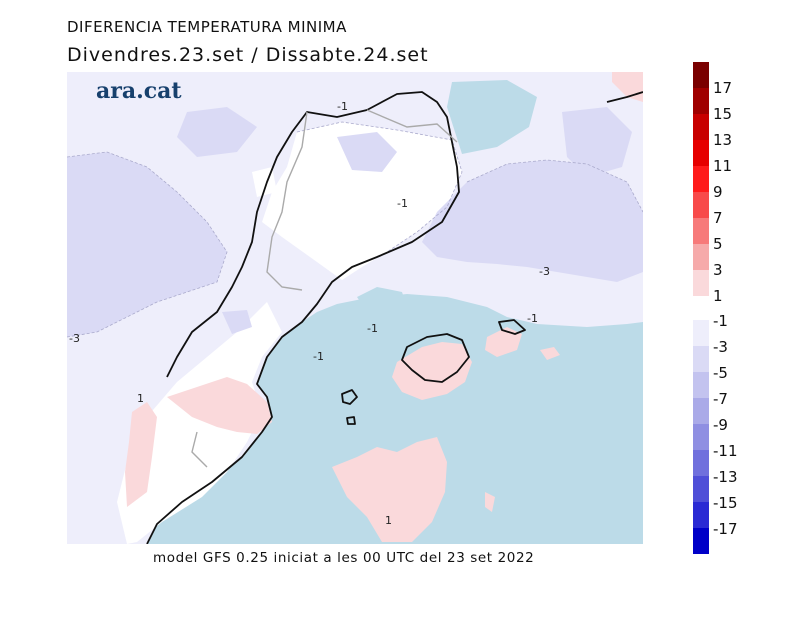 This screenshot has height=617, width=800. I want to click on colorbar-label: -15, so click(725, 503).